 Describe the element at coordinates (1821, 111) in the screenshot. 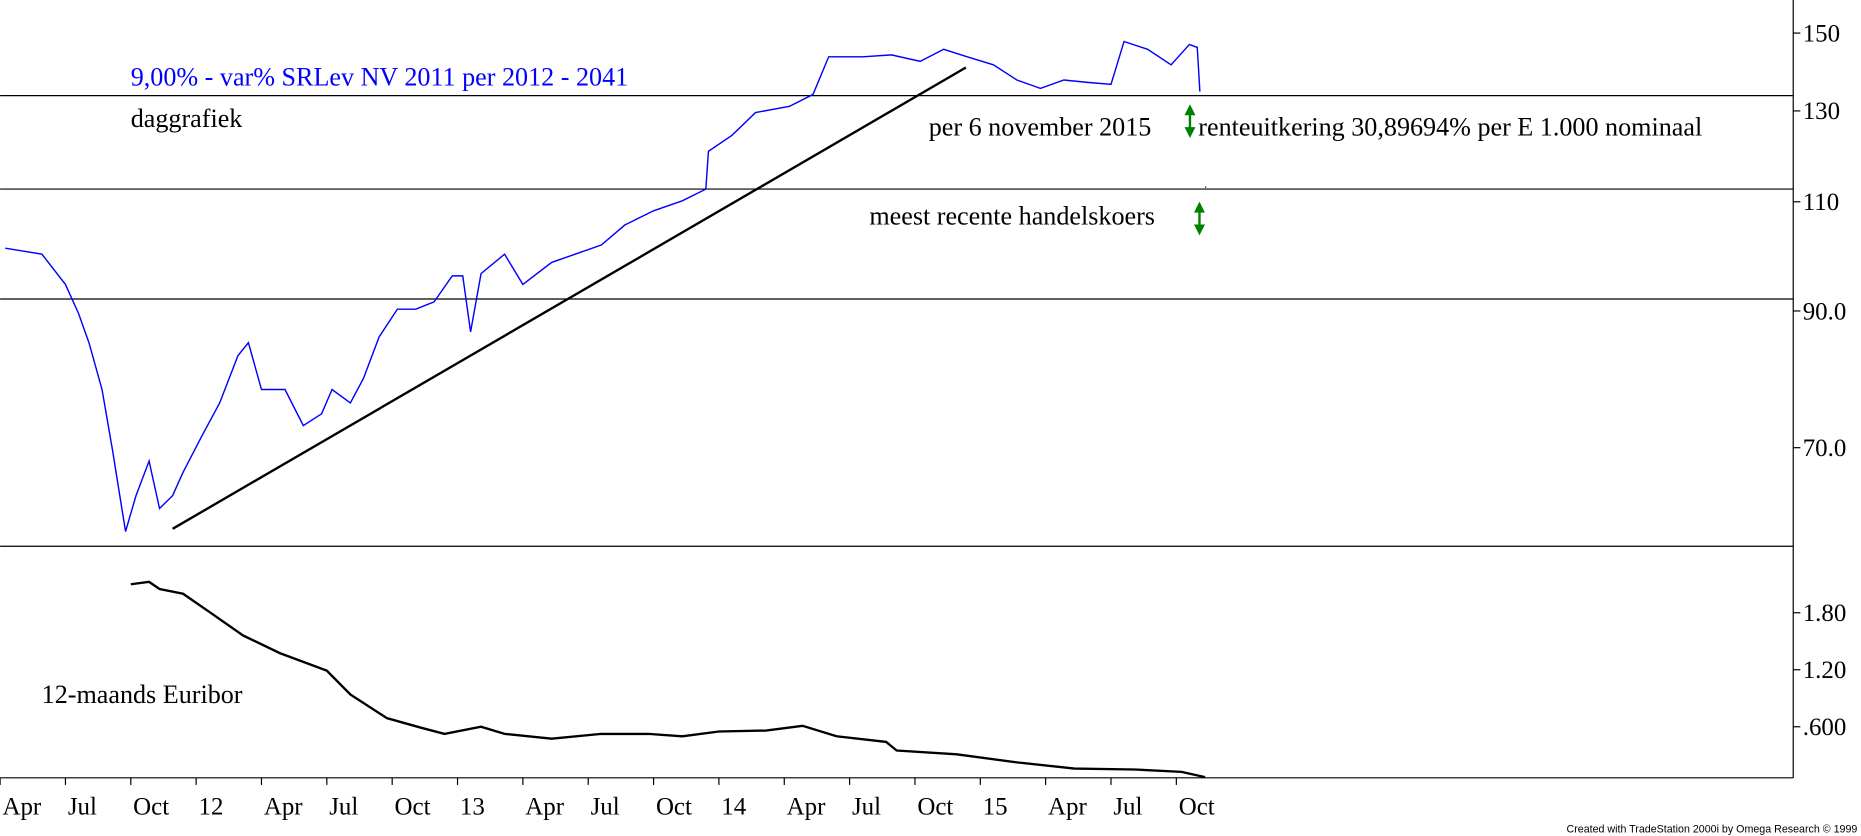

I see `y-tick-label: 130` at that location.